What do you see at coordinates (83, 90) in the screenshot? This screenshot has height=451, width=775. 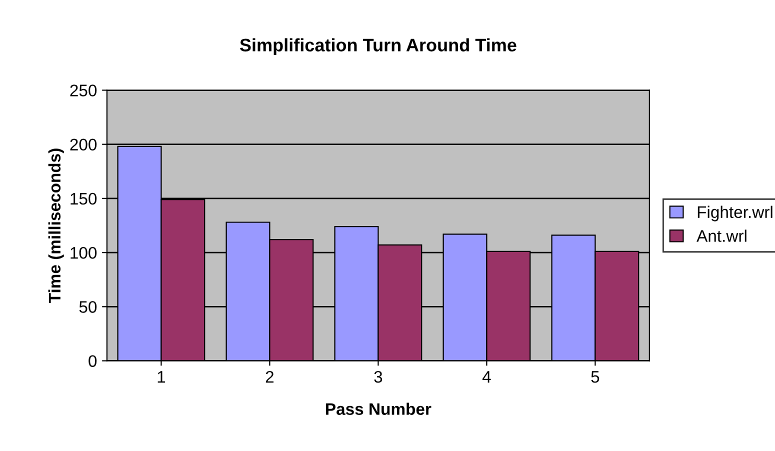 I see `y-tick-label: 250` at bounding box center [83, 90].